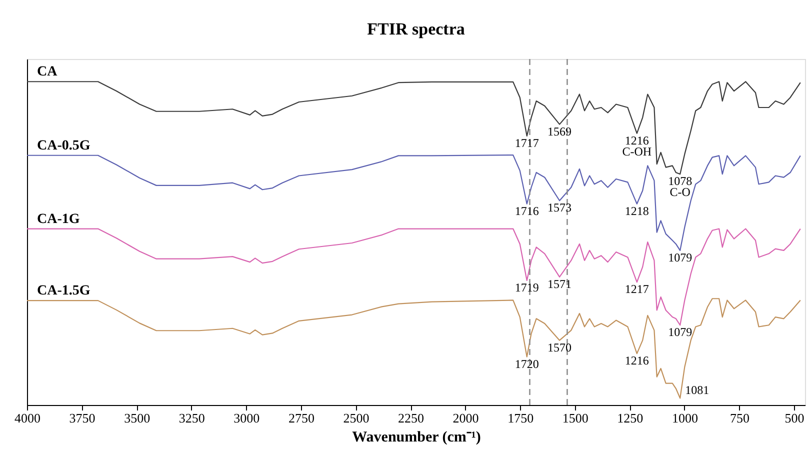  Describe the element at coordinates (47, 72) in the screenshot. I see `series-label: CA` at that location.